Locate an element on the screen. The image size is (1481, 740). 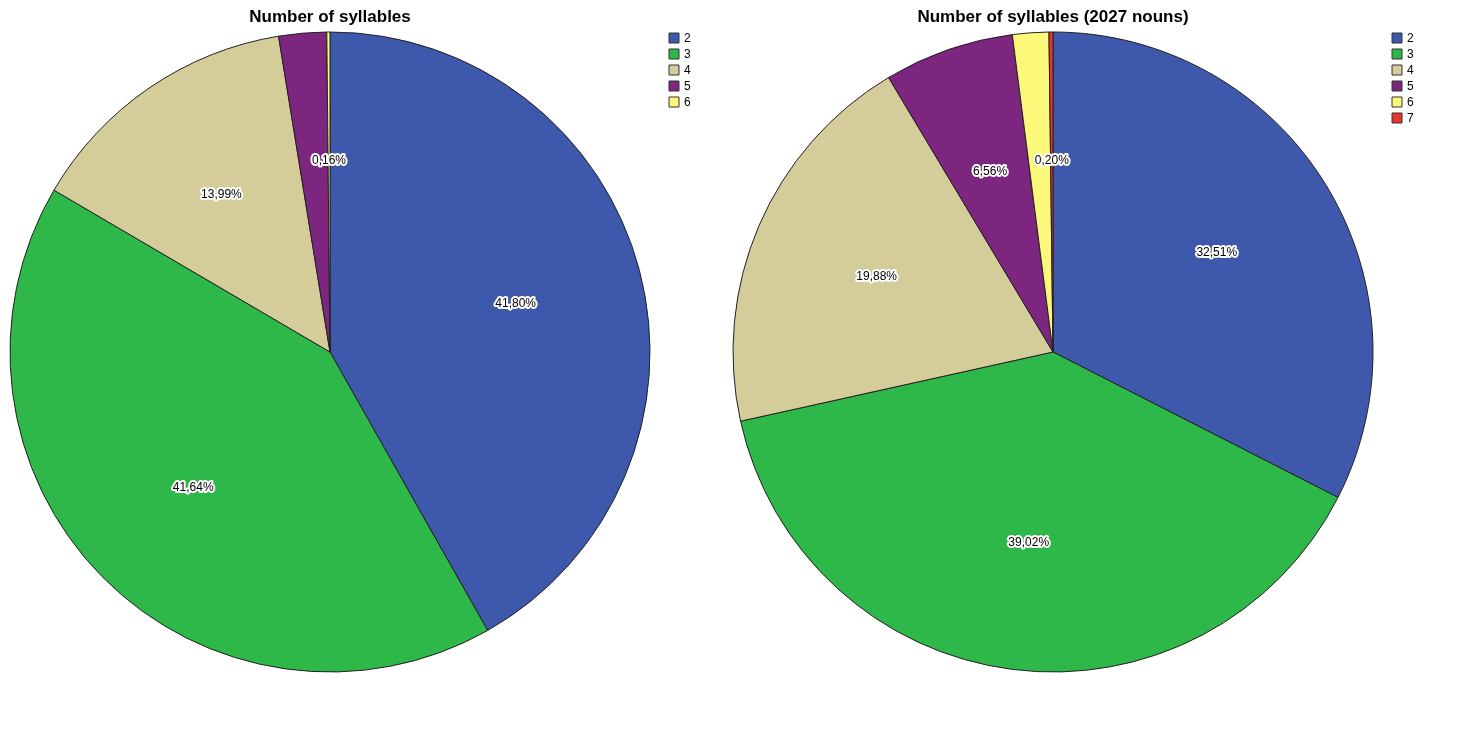
legend-label: 7 is located at coordinates (1410, 118).